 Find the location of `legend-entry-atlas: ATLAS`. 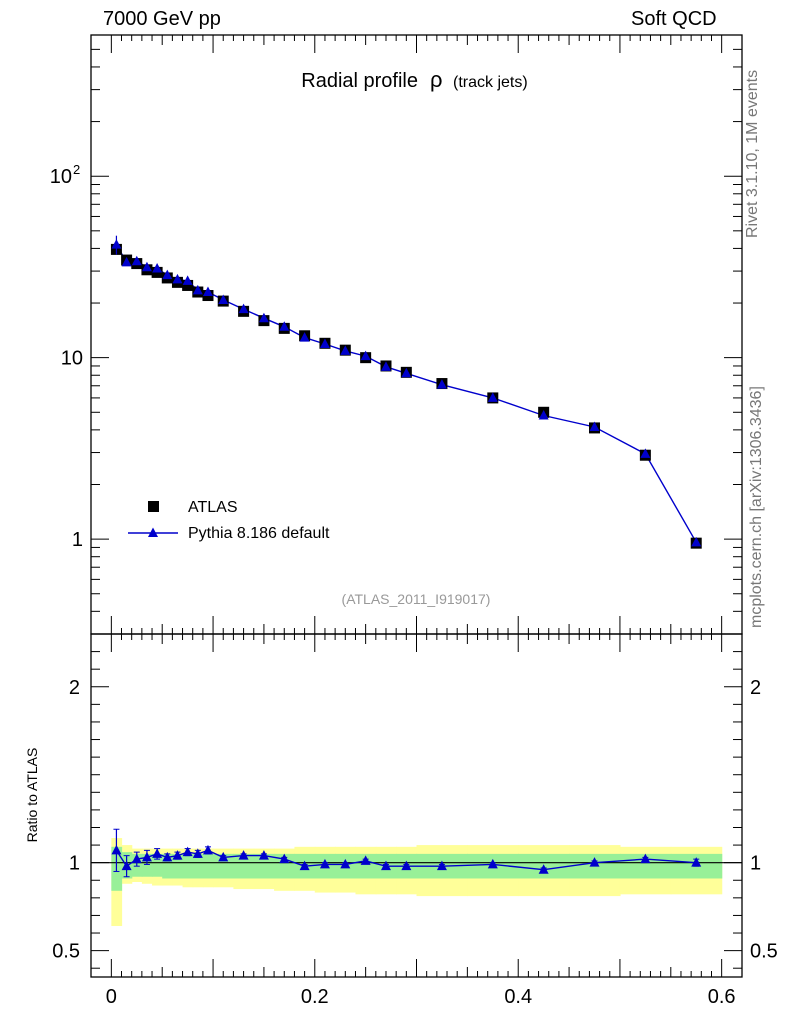

legend-entry-atlas: ATLAS is located at coordinates (213, 507).